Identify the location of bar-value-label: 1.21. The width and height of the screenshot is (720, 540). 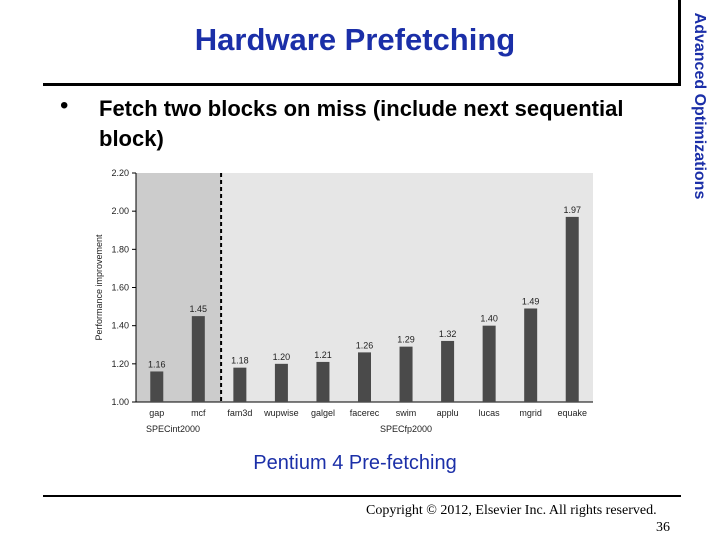
(323, 355).